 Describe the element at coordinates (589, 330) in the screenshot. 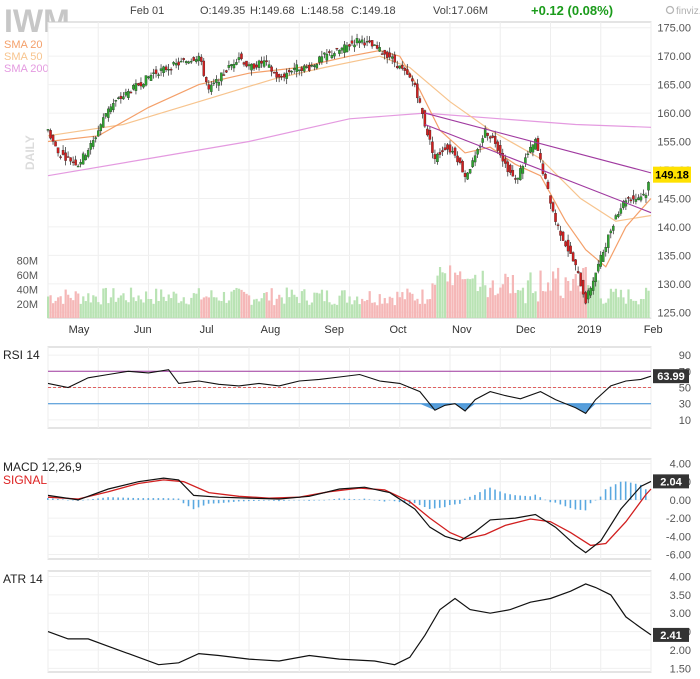

I see `x-axis-label: 2019` at that location.